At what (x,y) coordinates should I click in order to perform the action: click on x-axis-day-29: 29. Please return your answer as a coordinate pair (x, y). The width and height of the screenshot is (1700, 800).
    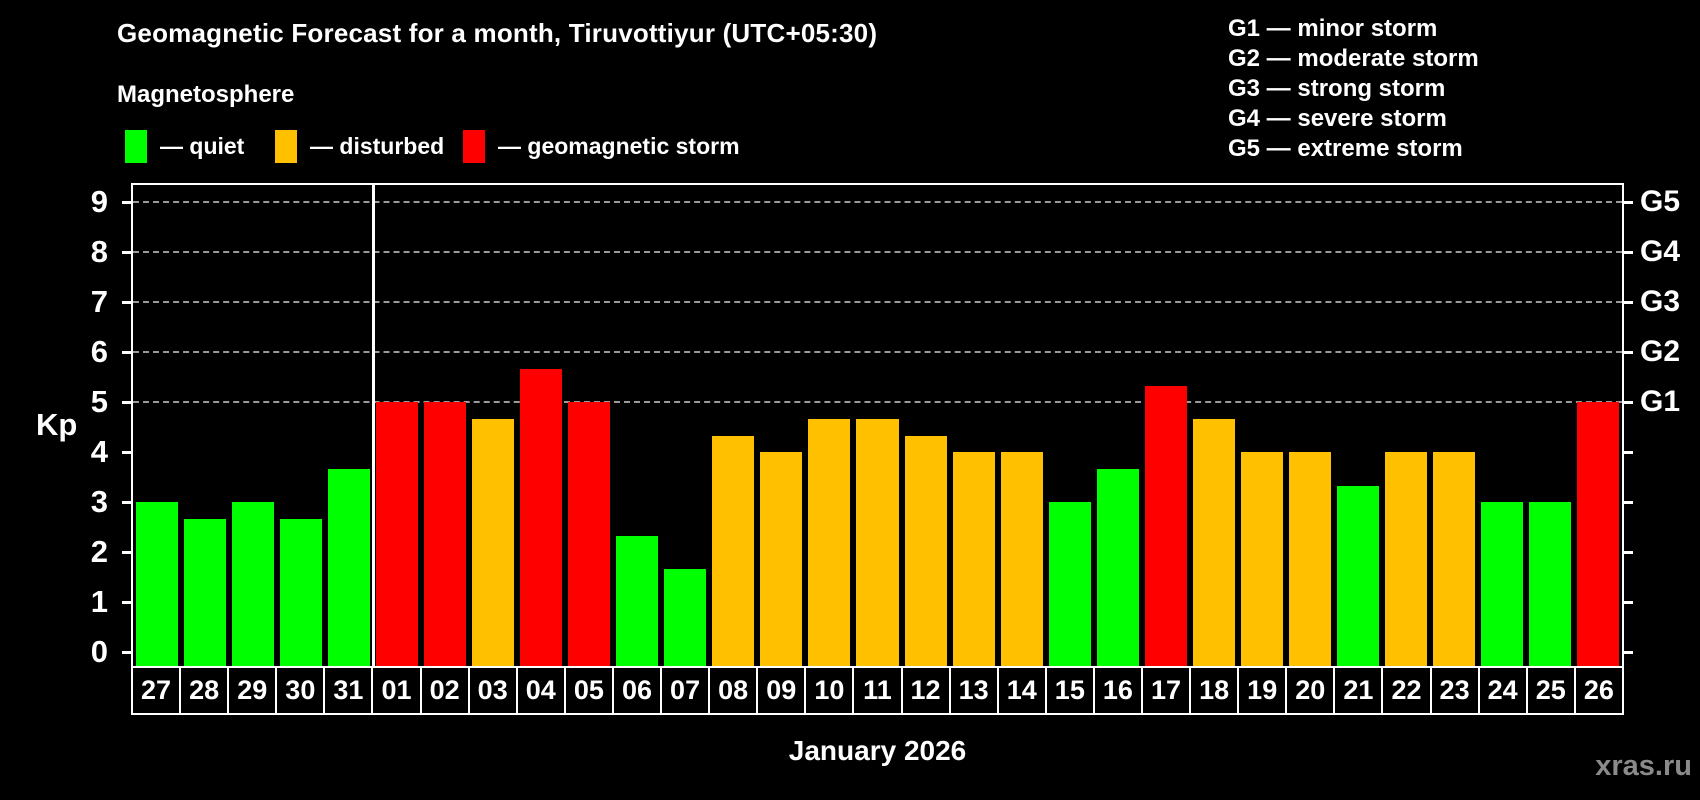
    Looking at the image, I should click on (253, 690).